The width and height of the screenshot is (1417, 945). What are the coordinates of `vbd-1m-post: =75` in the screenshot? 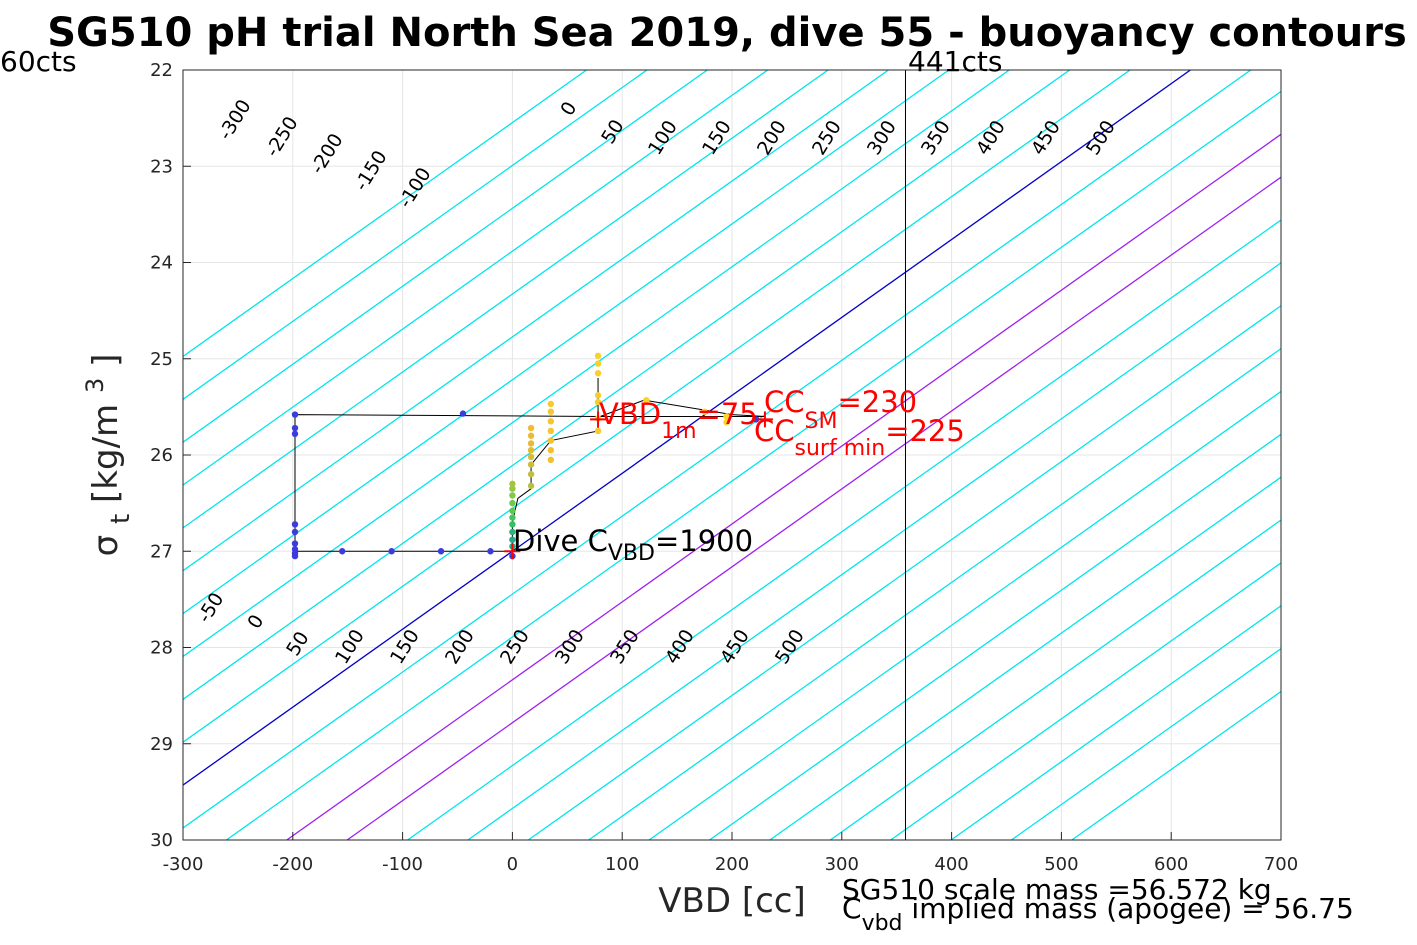 It's located at (727, 414).